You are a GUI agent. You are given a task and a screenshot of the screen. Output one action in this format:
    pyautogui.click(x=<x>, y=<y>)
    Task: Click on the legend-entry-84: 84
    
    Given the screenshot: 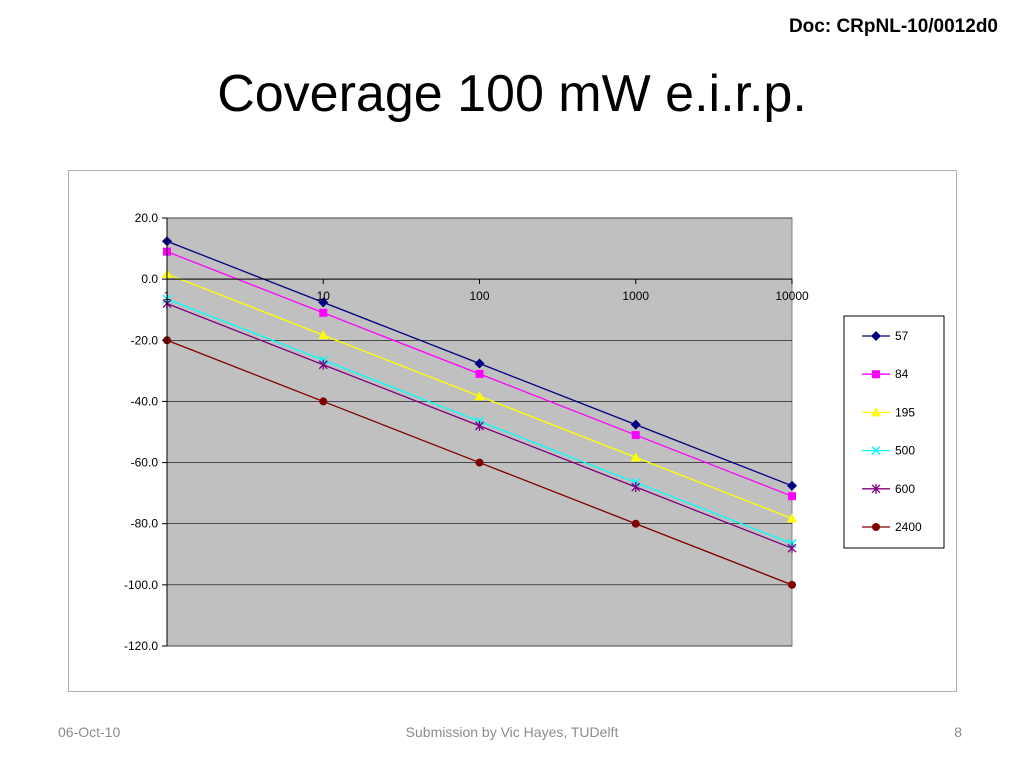 What is the action you would take?
    pyautogui.click(x=885, y=374)
    